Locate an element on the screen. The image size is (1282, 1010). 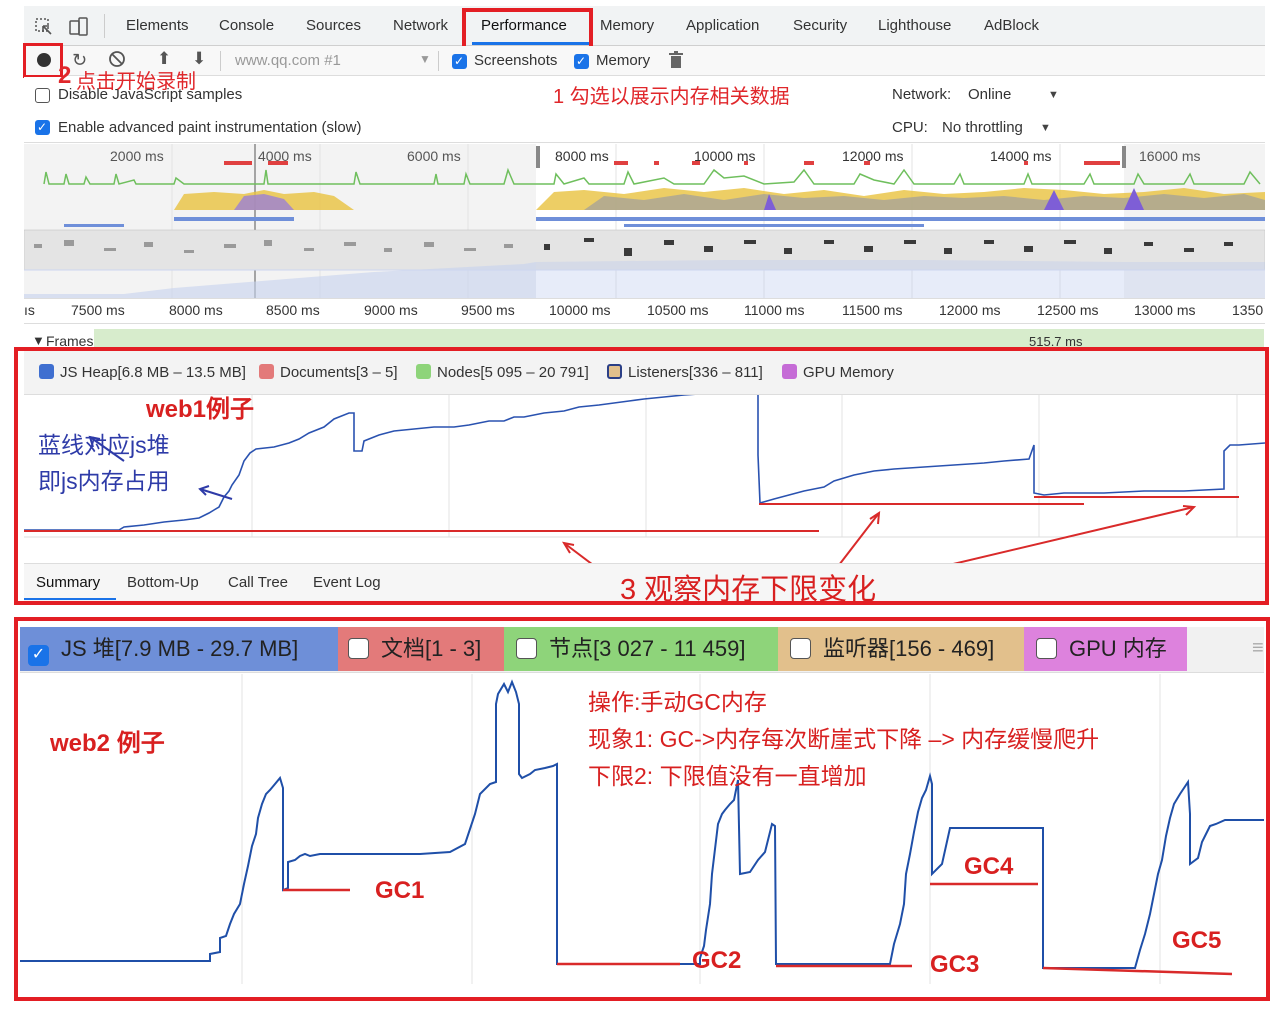
legend-documents: Documents[3 – 5] is located at coordinates (328, 372).